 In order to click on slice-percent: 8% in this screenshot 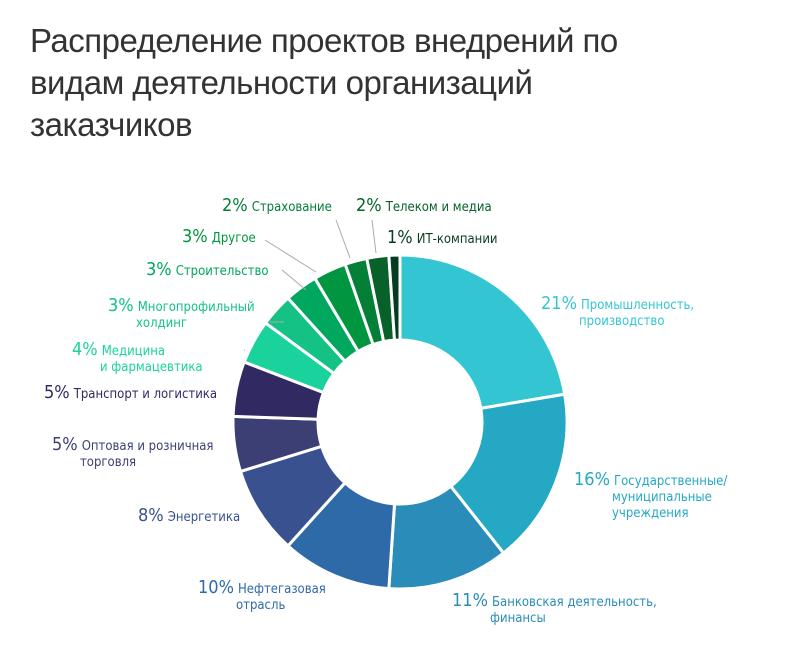, I will do `click(151, 515)`.